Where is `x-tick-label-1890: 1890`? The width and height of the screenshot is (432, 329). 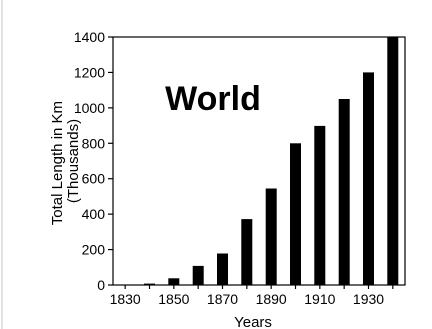 x-tick-label-1890: 1890 is located at coordinates (271, 299).